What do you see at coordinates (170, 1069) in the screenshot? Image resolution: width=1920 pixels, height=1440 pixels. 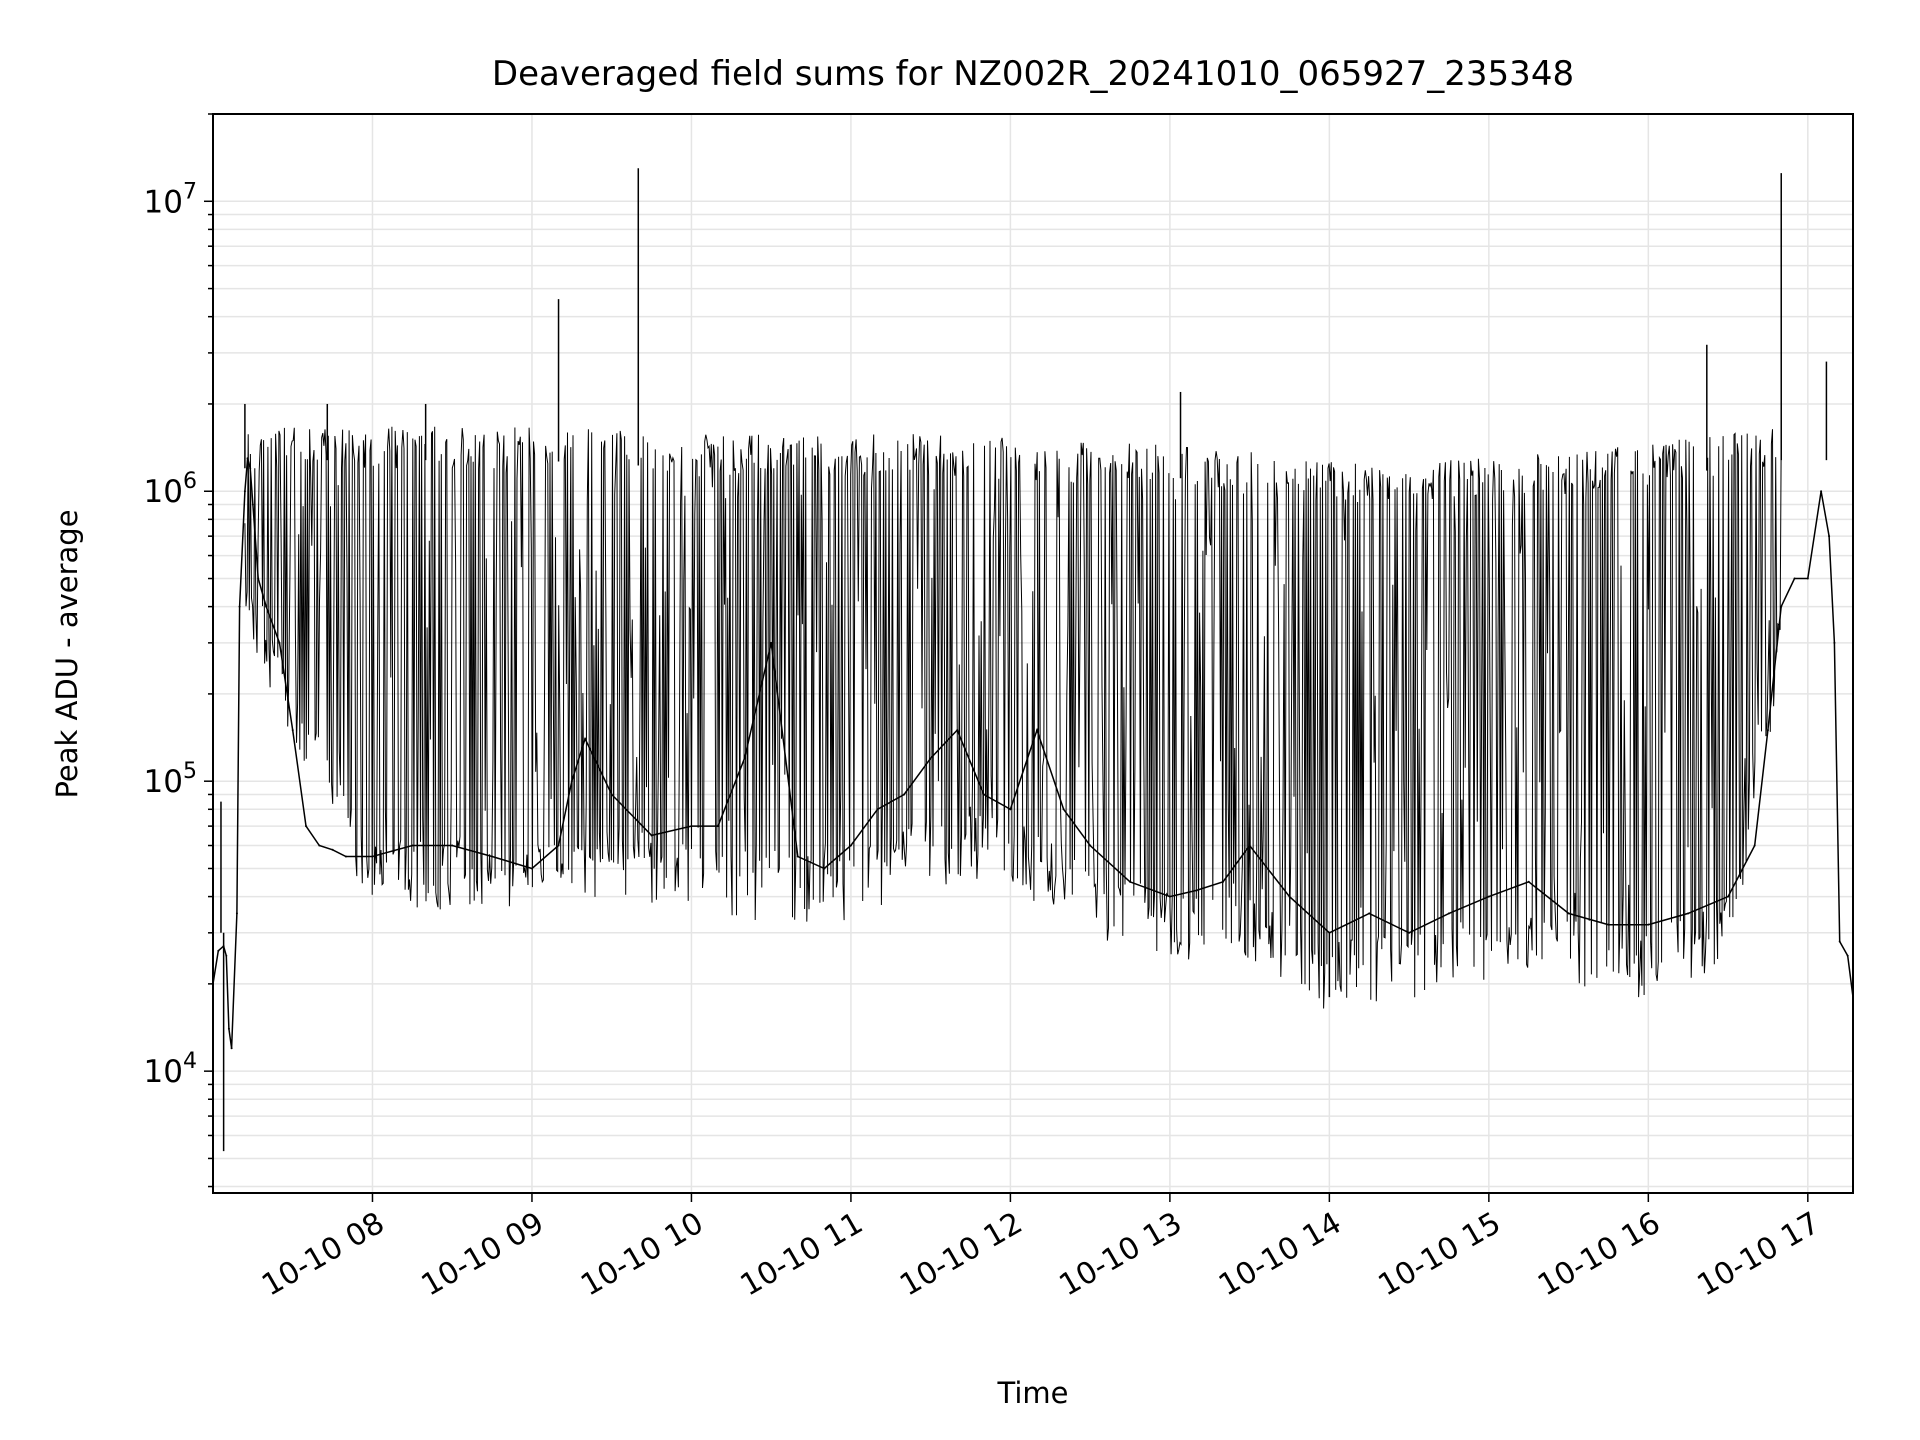 I see `y-tick-label: 10⁴` at bounding box center [170, 1069].